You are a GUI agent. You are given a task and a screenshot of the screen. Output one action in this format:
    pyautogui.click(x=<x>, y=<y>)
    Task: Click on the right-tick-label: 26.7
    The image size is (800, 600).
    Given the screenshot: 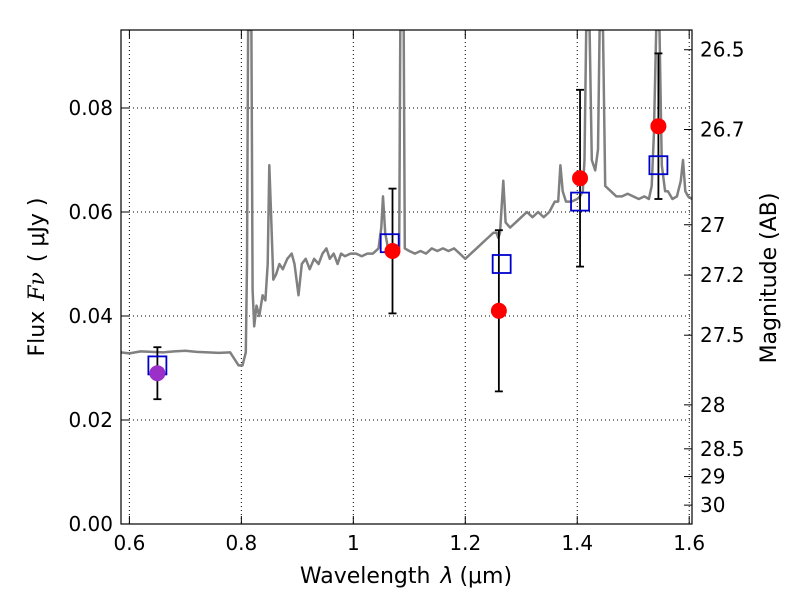 What is the action you would take?
    pyautogui.click(x=722, y=130)
    